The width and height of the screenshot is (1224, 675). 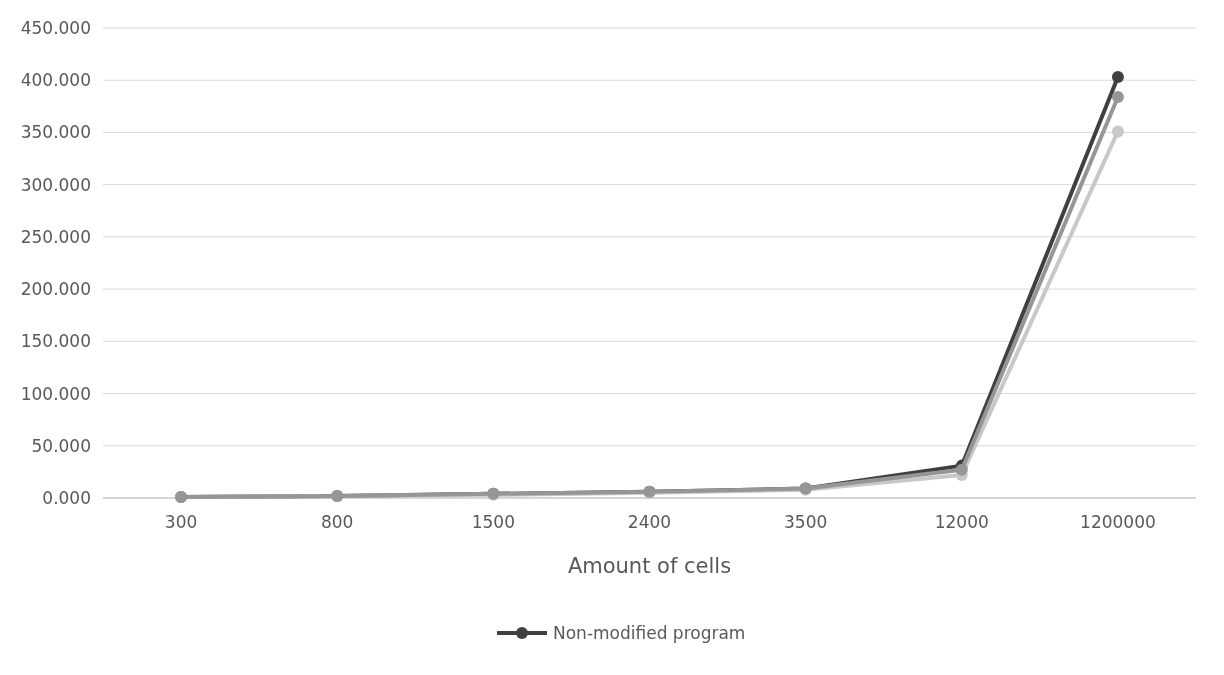 I want to click on y-tick-label: 400.000, so click(x=55, y=80).